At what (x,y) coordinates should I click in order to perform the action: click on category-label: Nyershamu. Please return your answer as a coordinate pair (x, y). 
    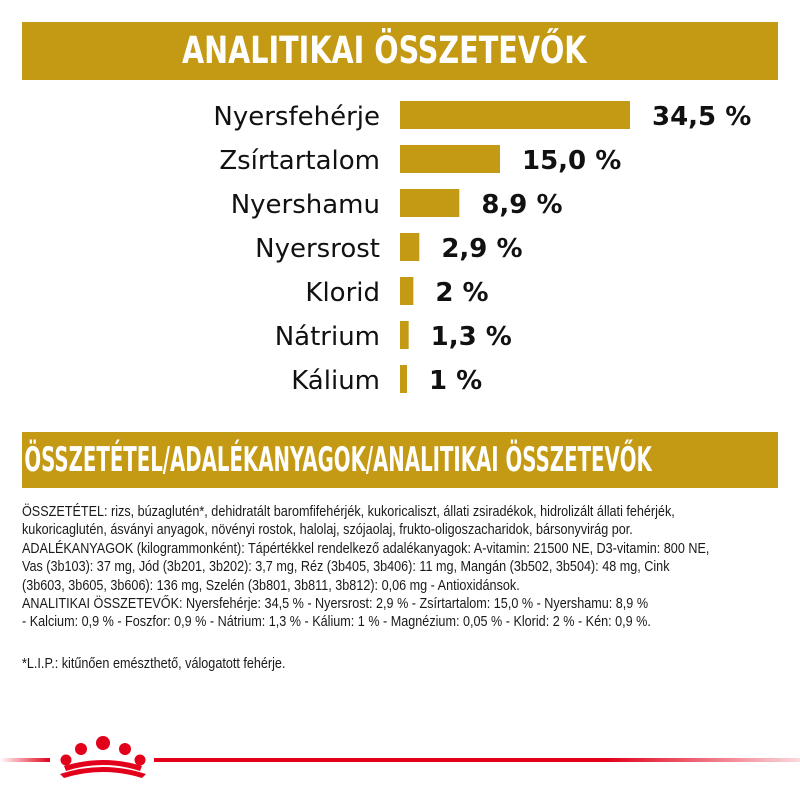
    Looking at the image, I should click on (305, 205).